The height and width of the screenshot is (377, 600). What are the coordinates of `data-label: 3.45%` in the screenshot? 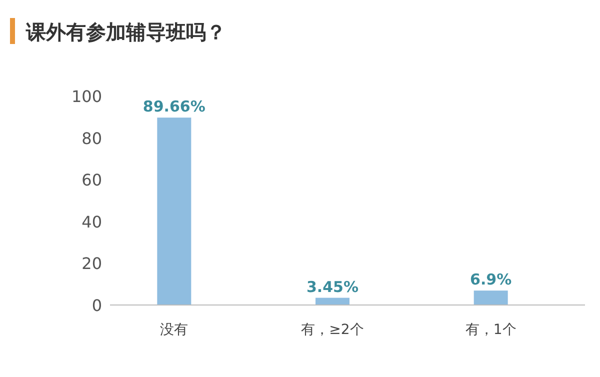 It's located at (332, 287).